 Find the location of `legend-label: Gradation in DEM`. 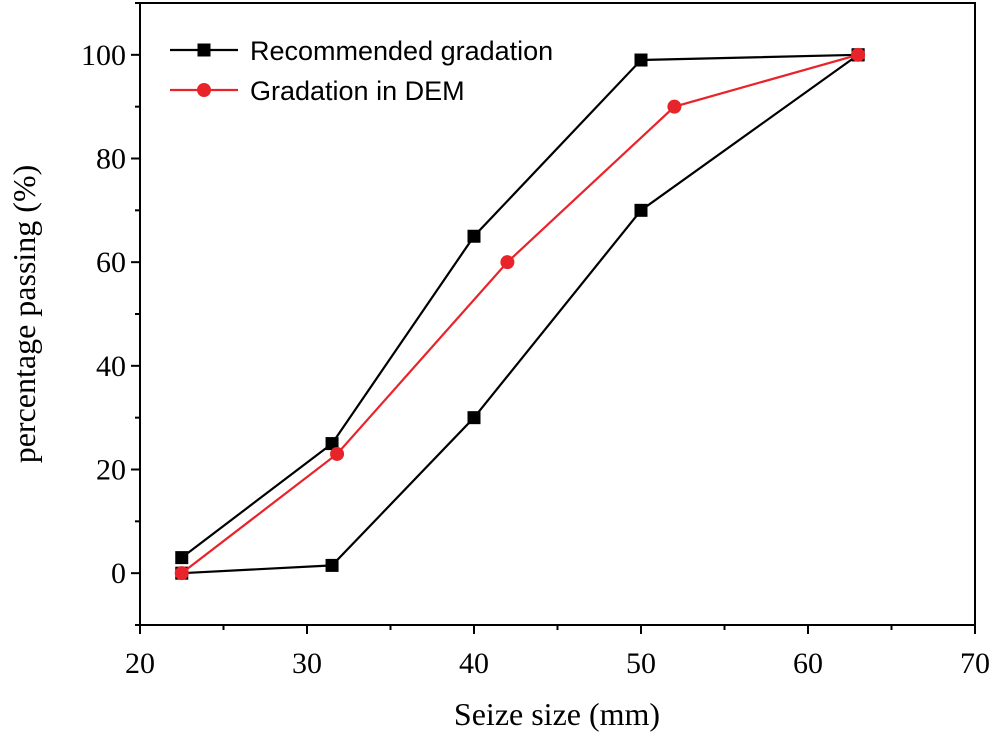

legend-label: Gradation in DEM is located at coordinates (357, 91).